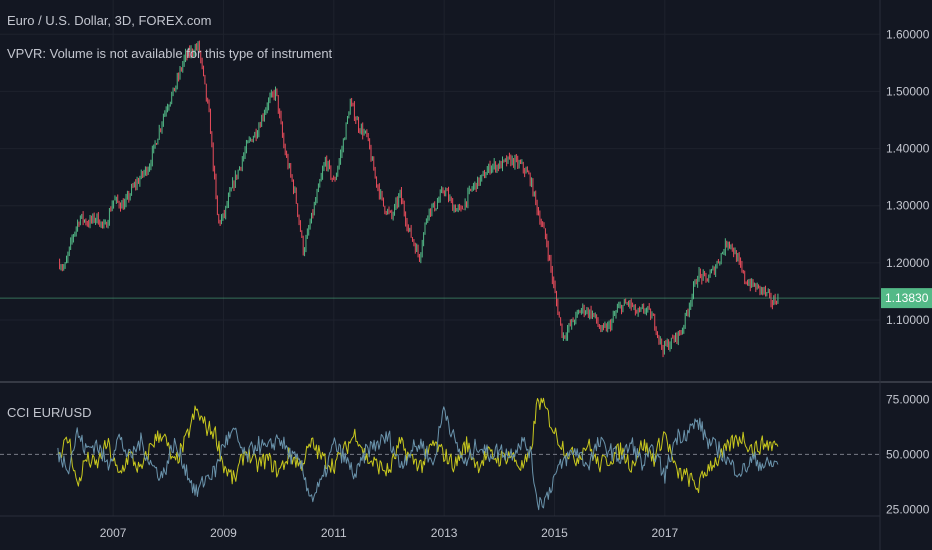  Describe the element at coordinates (223, 533) in the screenshot. I see `x-tick-label: 2009` at that location.